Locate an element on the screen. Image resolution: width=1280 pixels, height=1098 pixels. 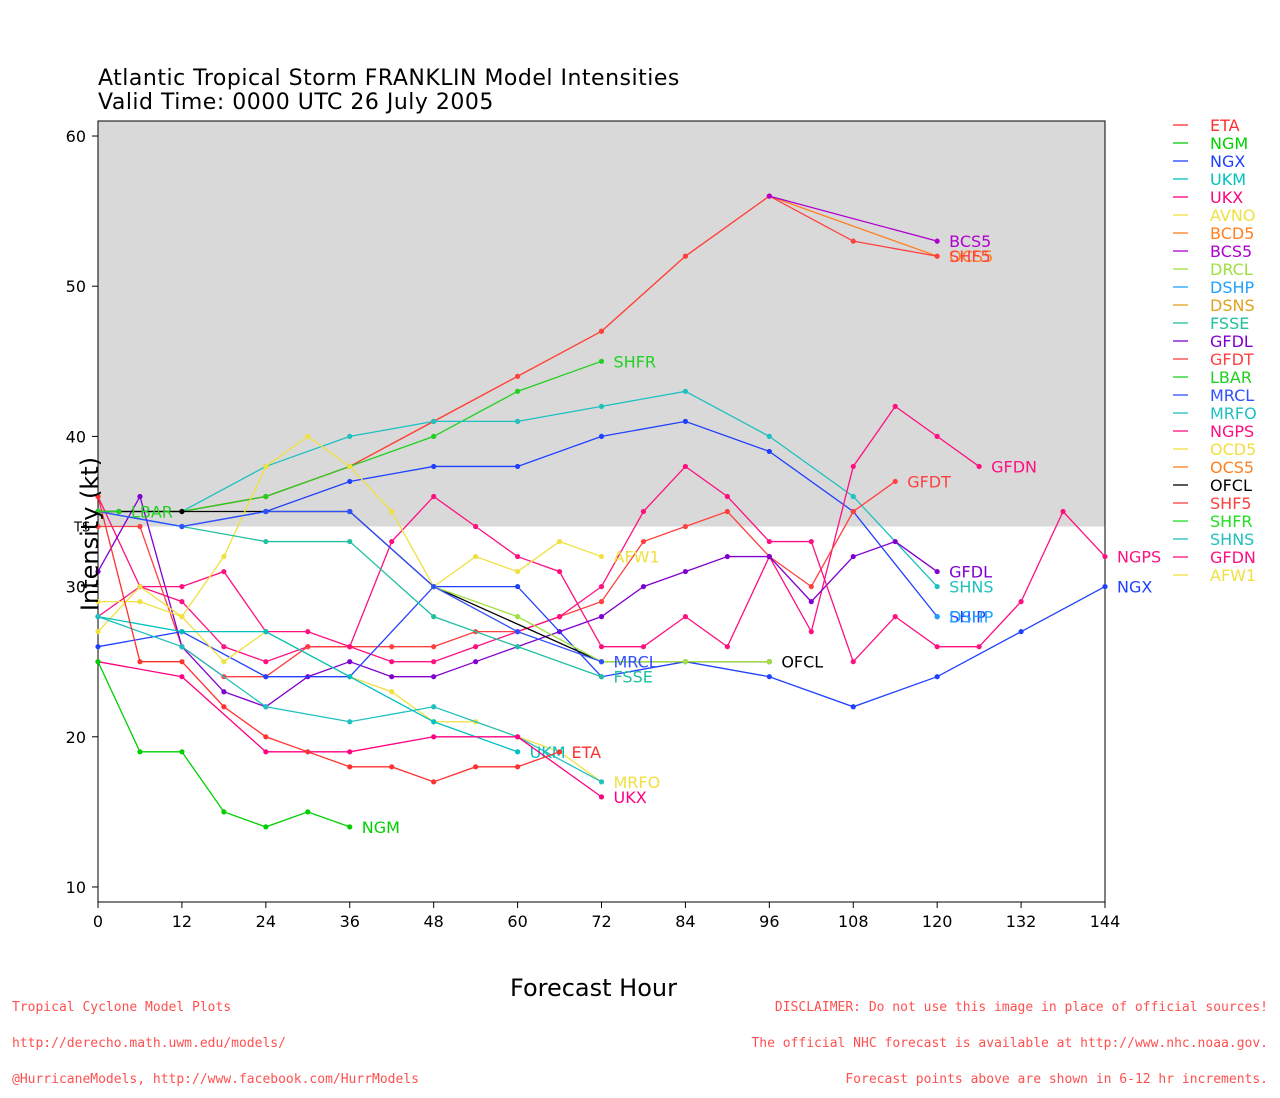
y-tick-label: 40 is located at coordinates (76, 436).